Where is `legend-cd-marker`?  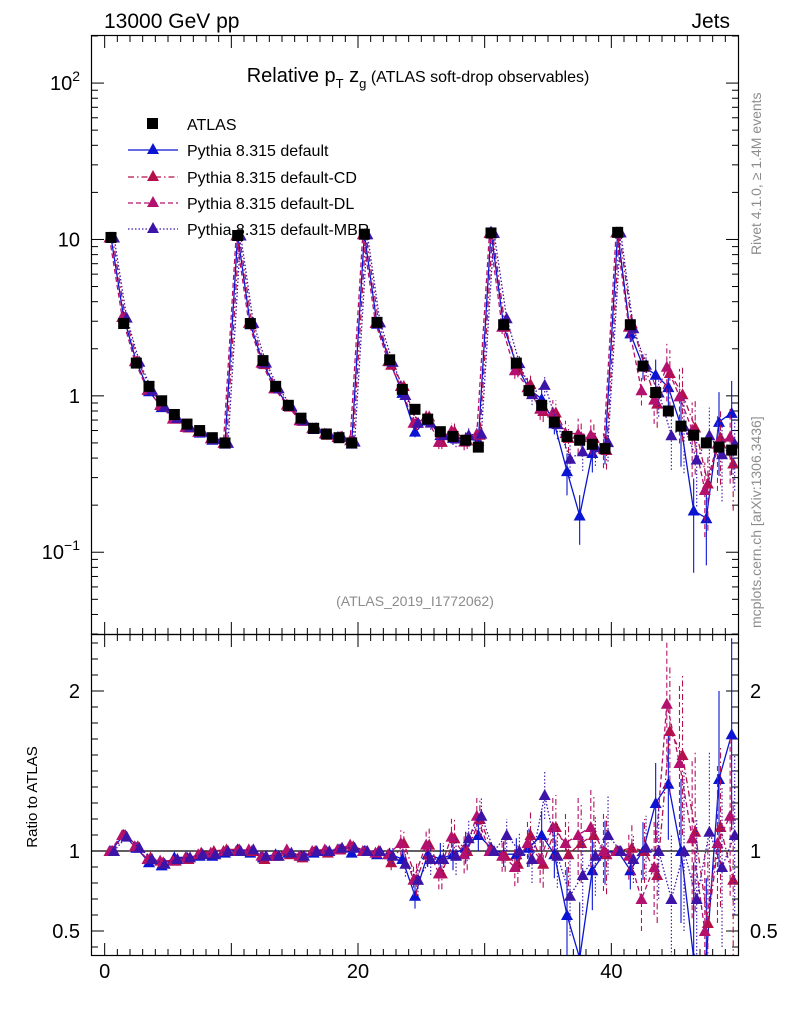
legend-cd-marker is located at coordinates (153, 175).